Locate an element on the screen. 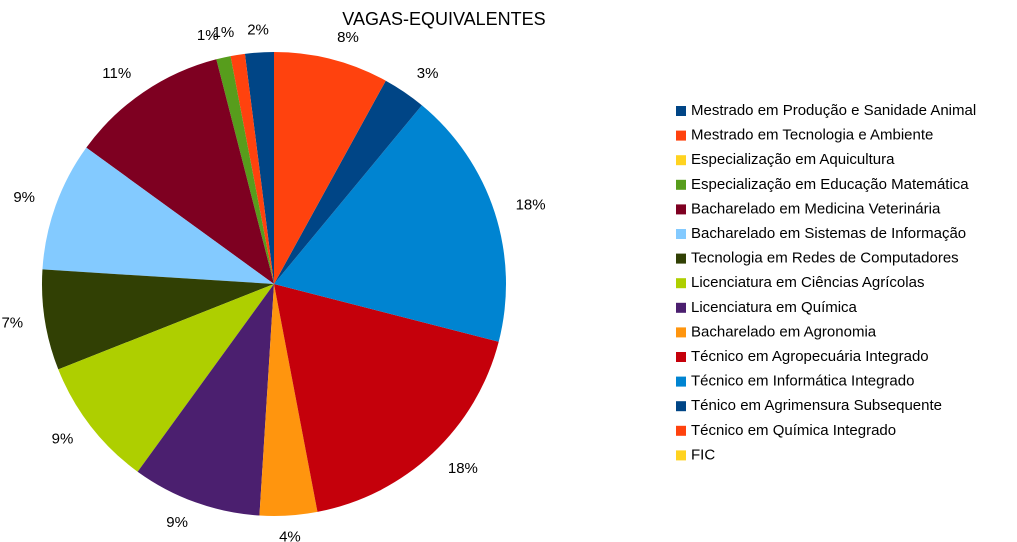 The width and height of the screenshot is (1017, 542). slice-label: 8% is located at coordinates (348, 37).